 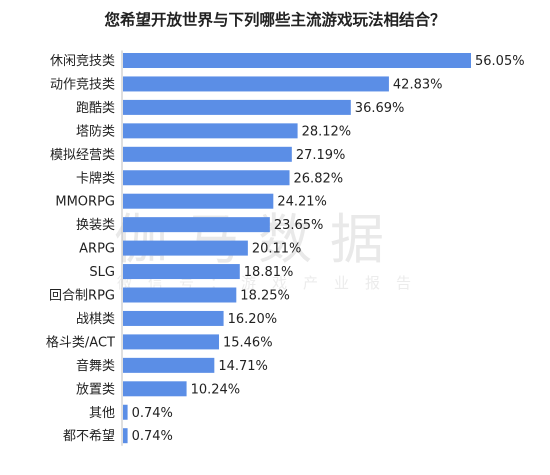 What do you see at coordinates (95, 225) in the screenshot?
I see `category-label: 换装类` at bounding box center [95, 225].